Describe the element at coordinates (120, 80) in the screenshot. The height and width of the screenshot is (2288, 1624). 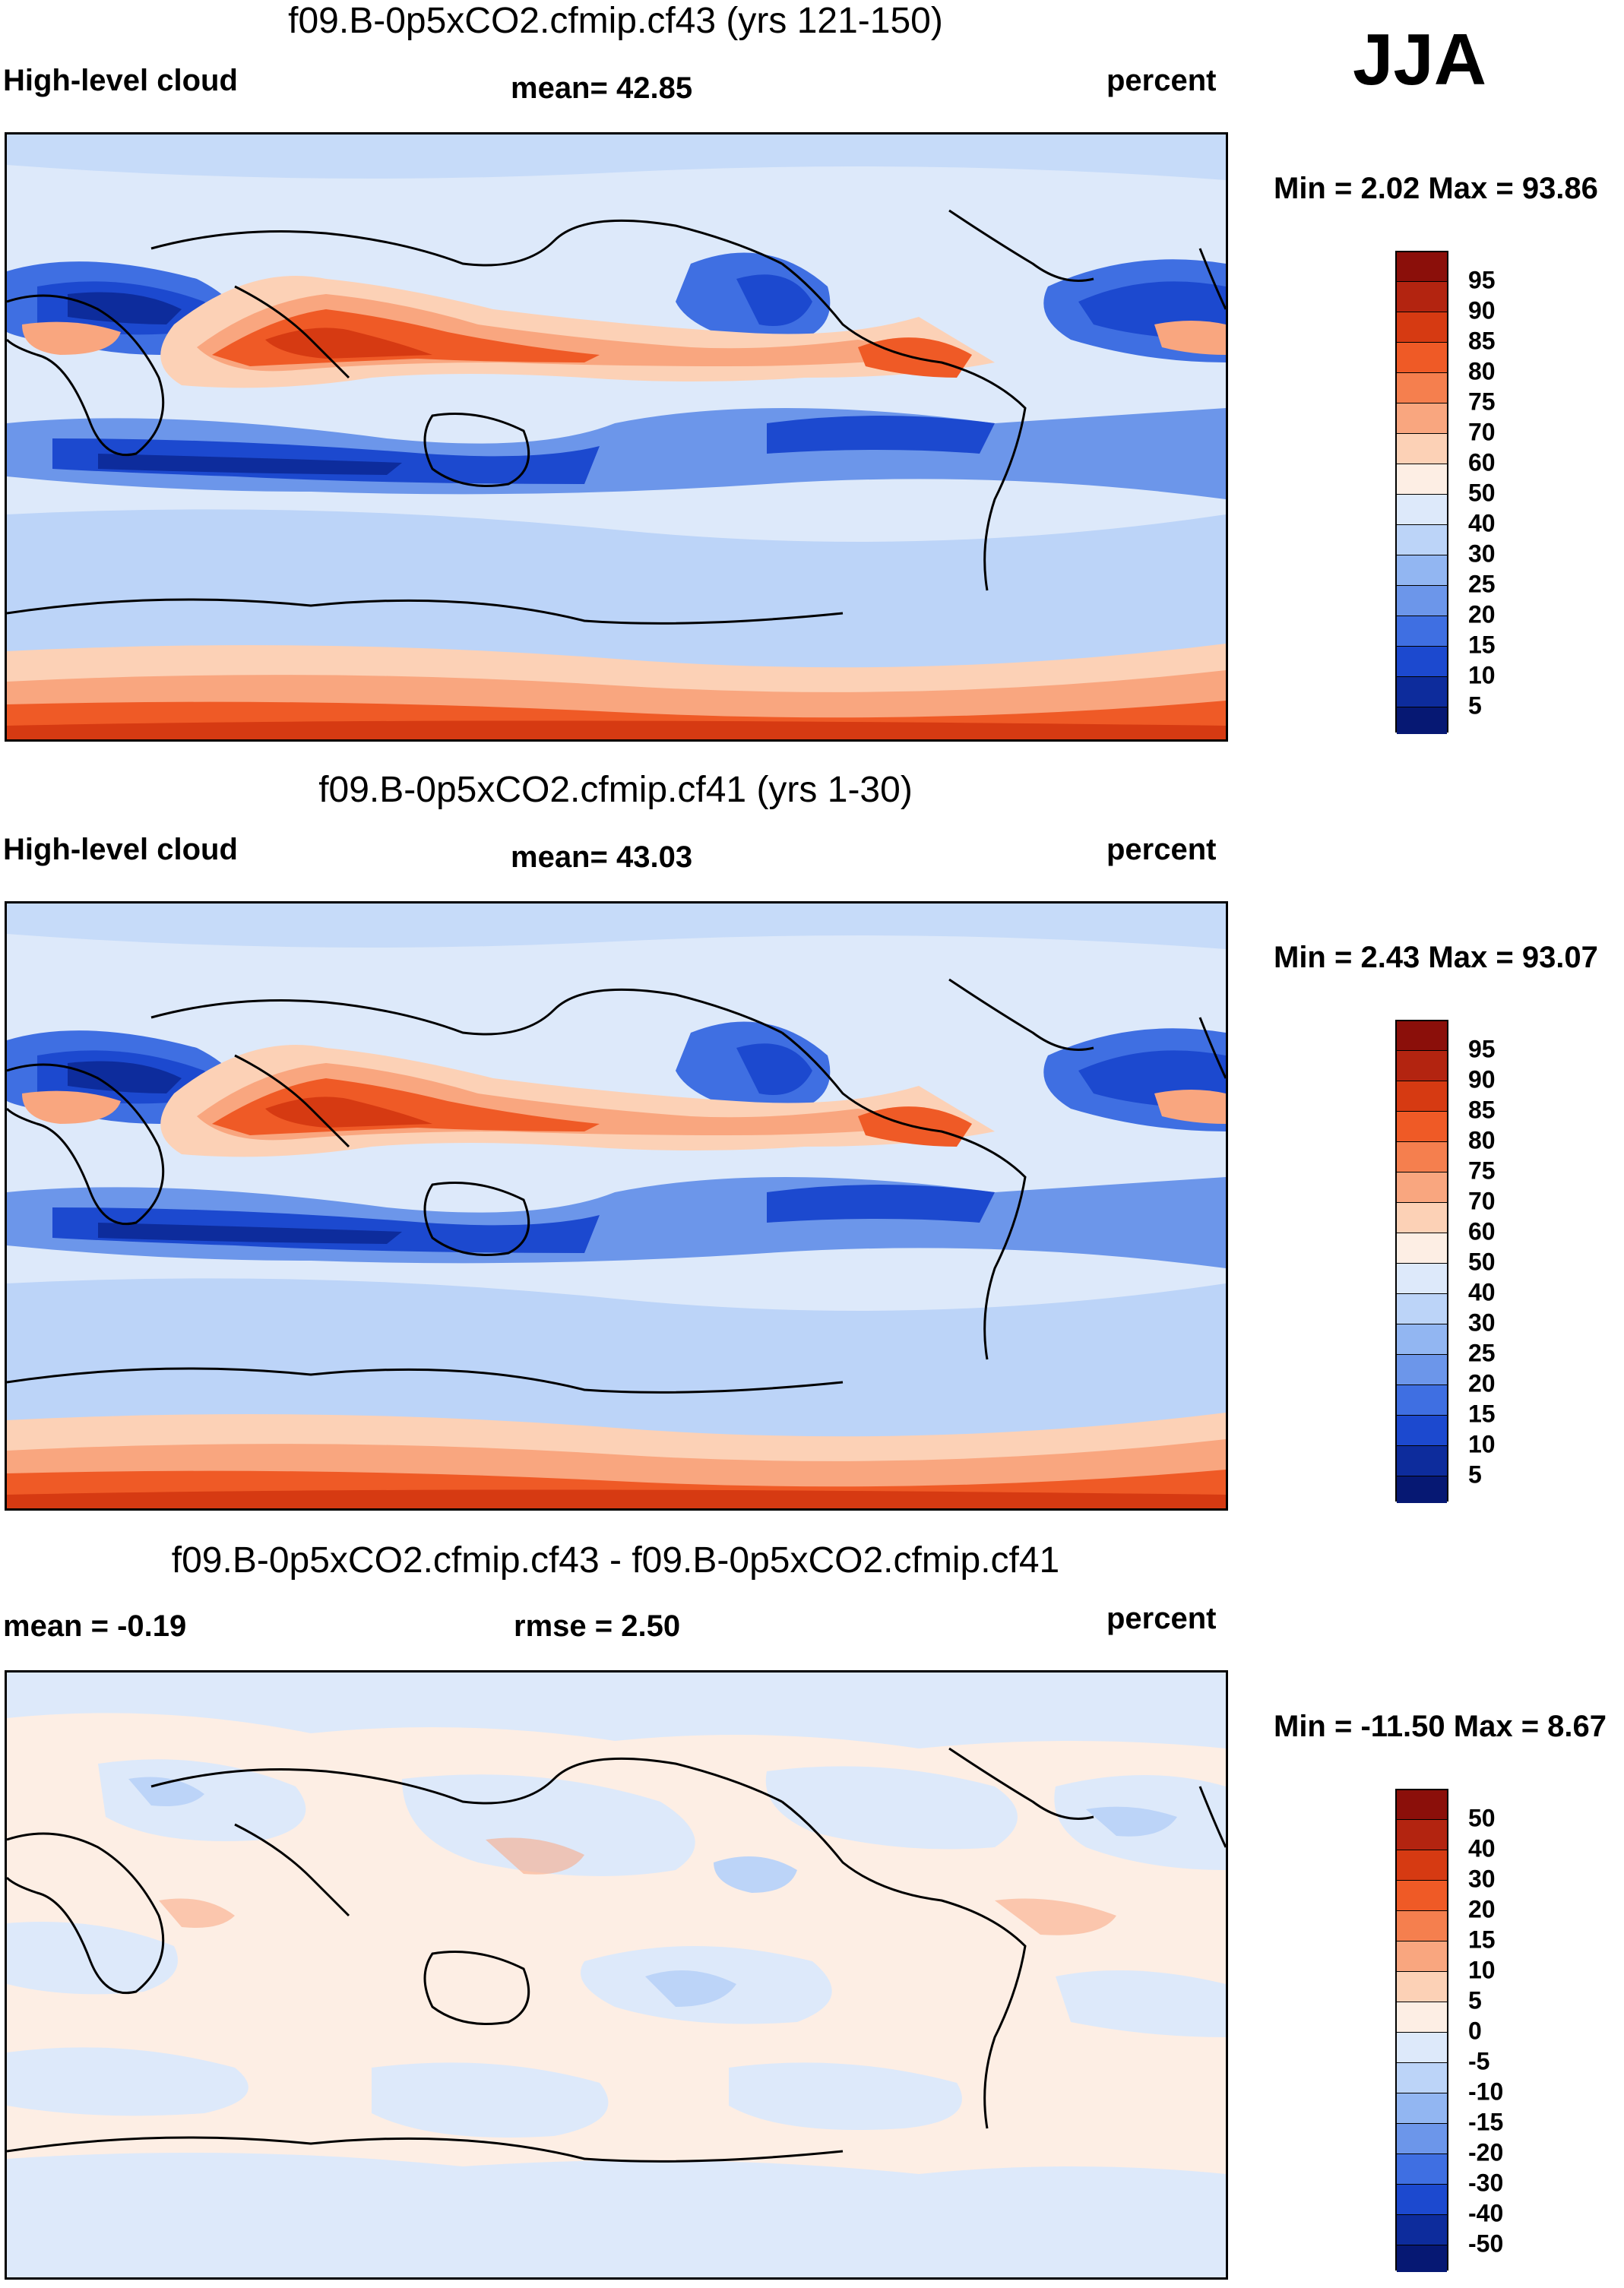
I see `panel-1-left-label: High-level cloud` at that location.